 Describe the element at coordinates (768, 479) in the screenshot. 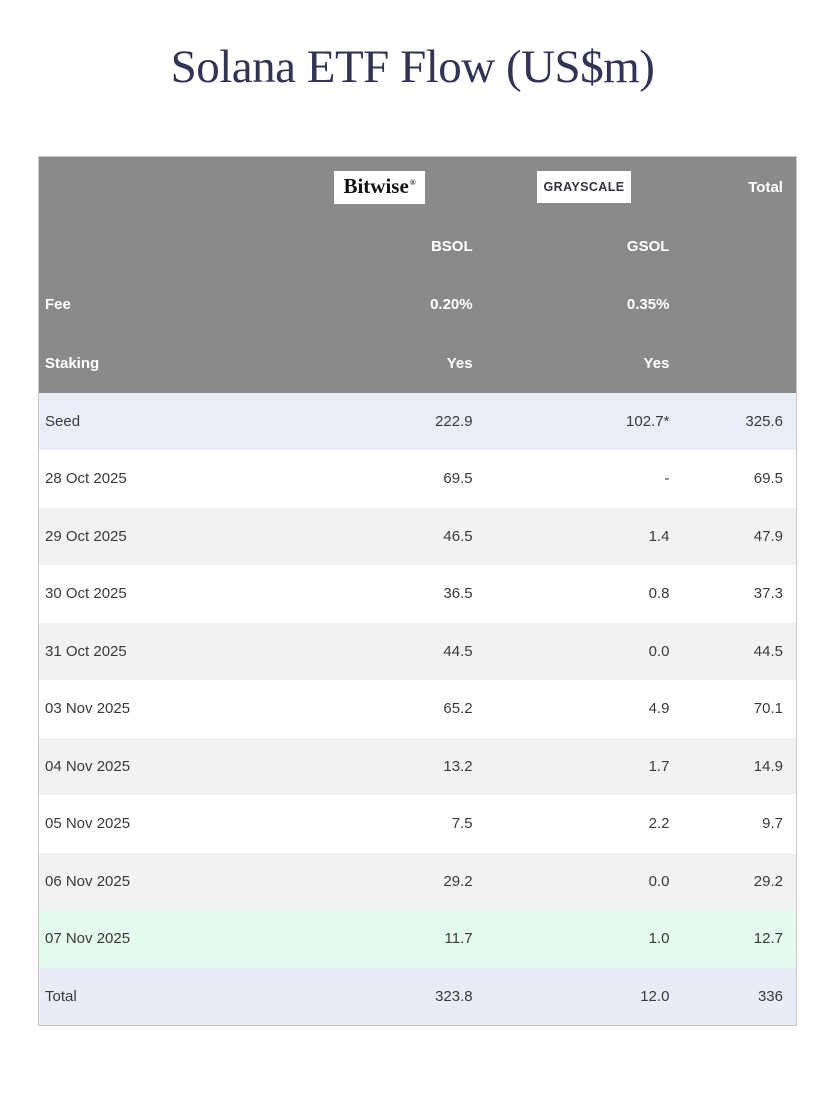

I see `total-value: 69.5` at that location.